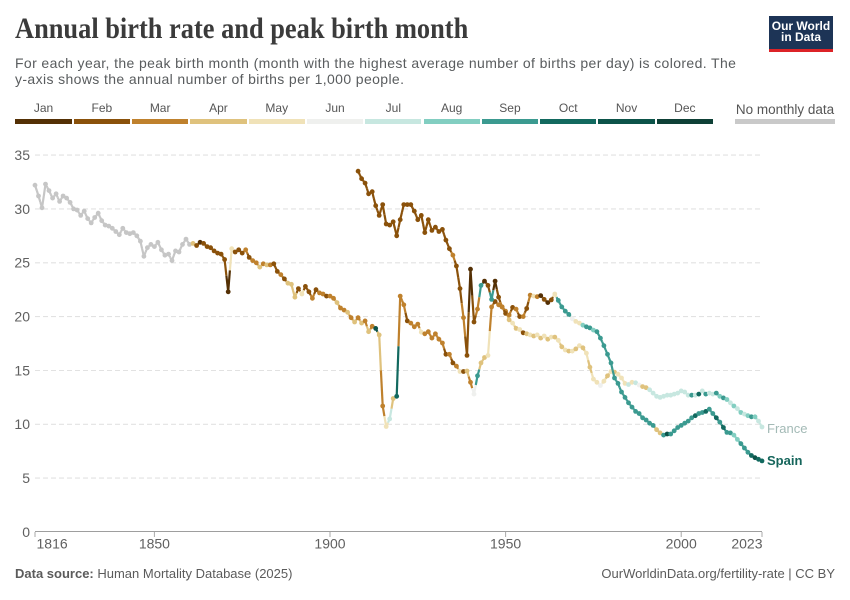  What do you see at coordinates (329, 544) in the screenshot?
I see `svg-text: 1900` at bounding box center [329, 544].